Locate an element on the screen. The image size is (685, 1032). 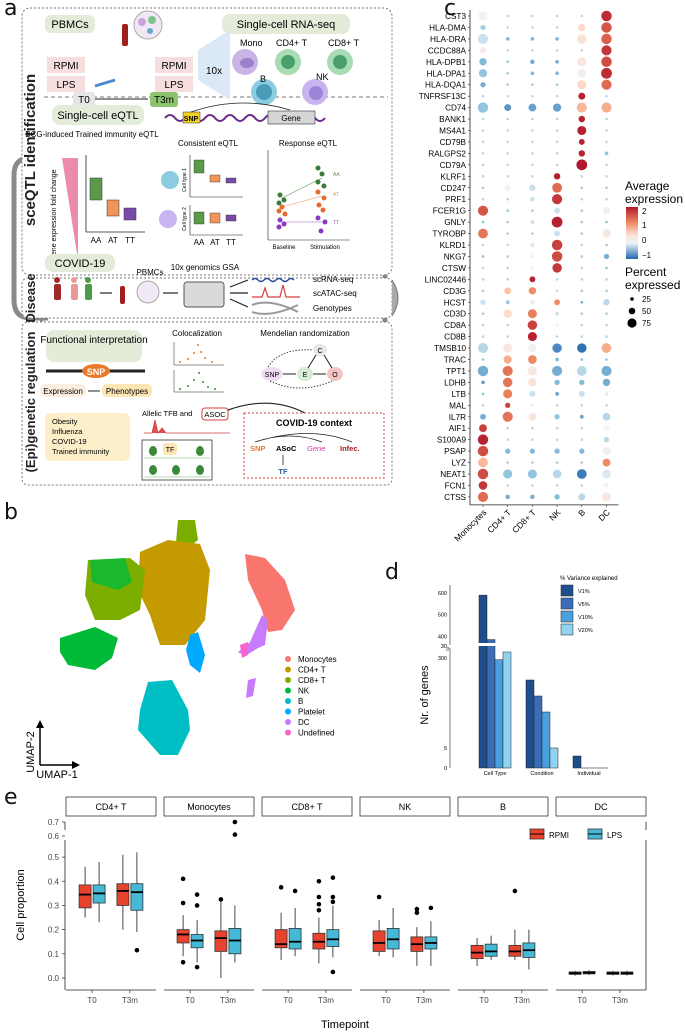
d-ytick: 500 is located at coordinates (442, 616).